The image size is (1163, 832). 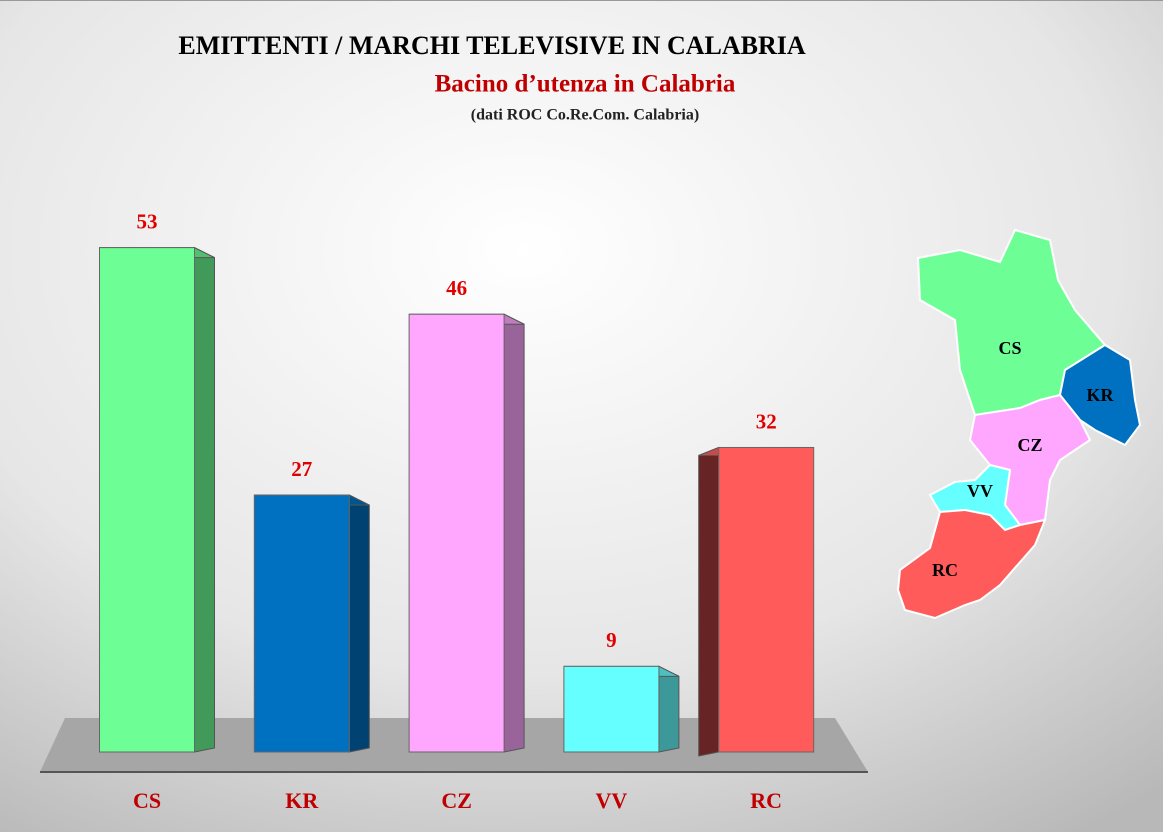 I want to click on data-label: 46, so click(x=456, y=288).